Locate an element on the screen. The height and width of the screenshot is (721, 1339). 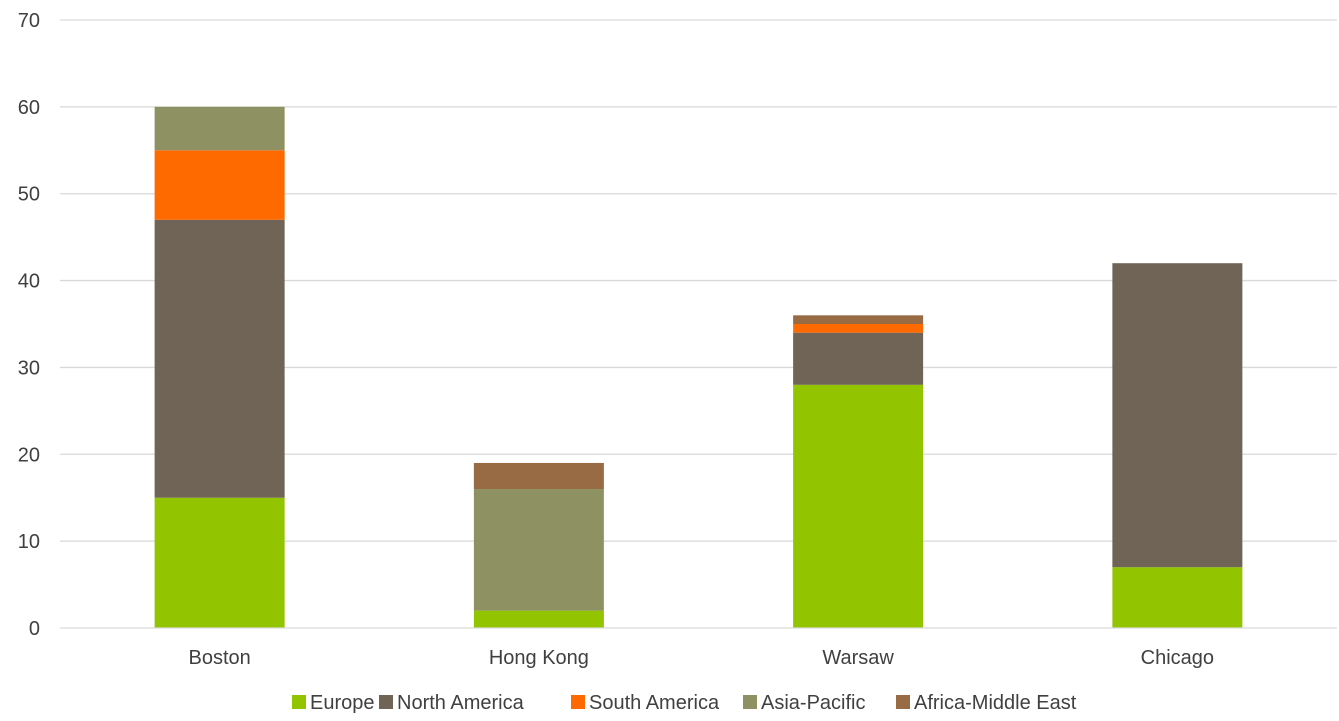
bar-segment-warsaw-europe is located at coordinates (858, 506).